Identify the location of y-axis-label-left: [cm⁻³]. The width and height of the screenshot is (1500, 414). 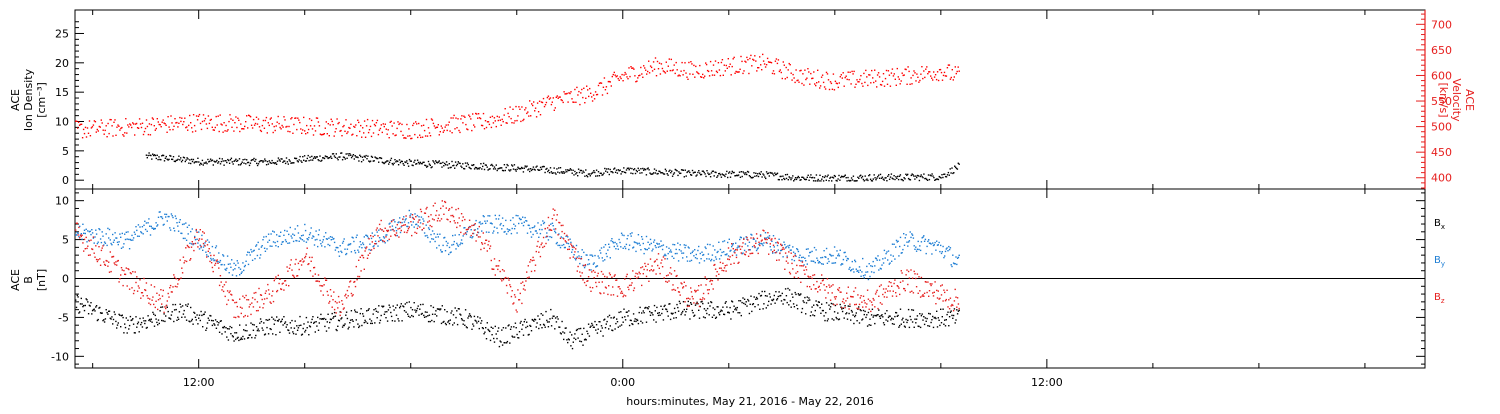
(41, 100).